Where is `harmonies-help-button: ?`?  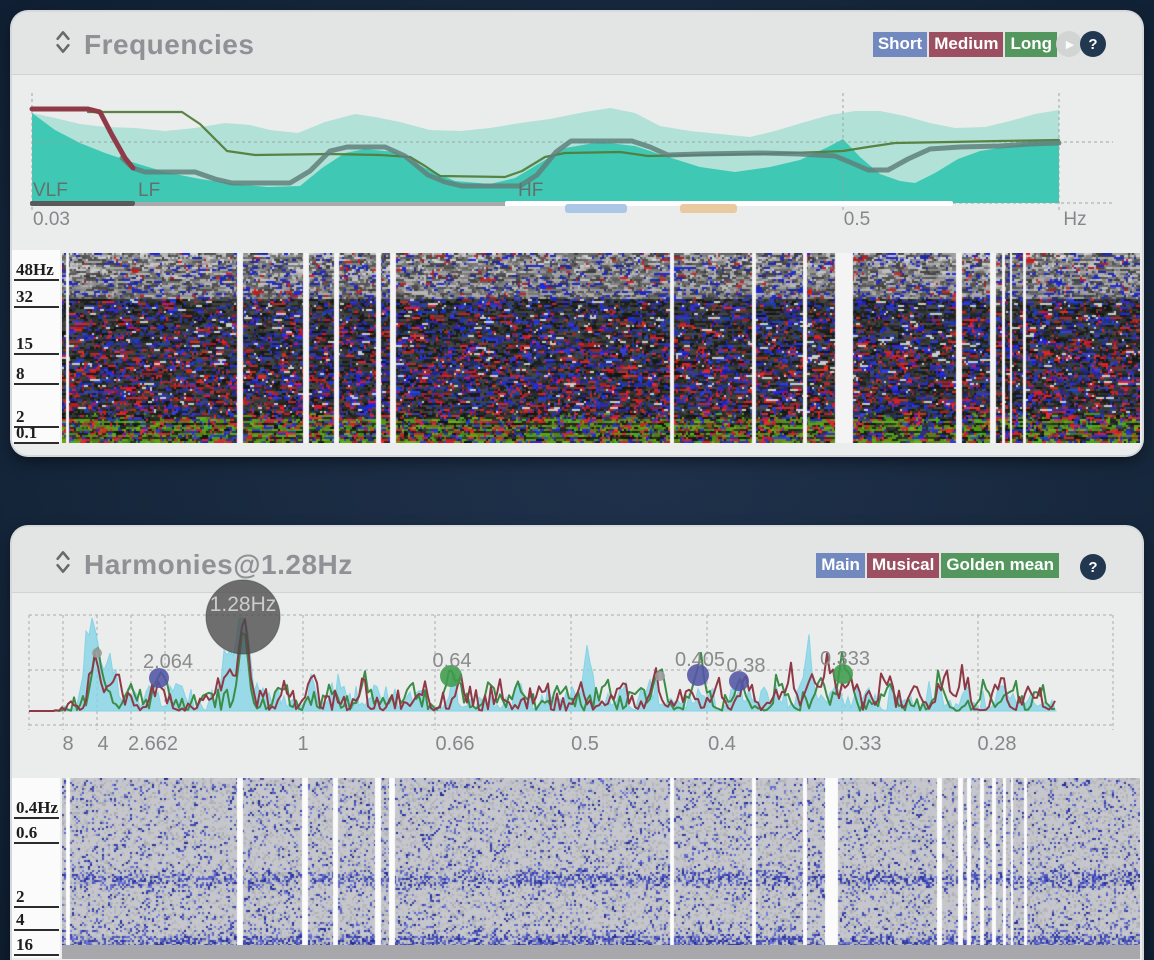 harmonies-help-button: ? is located at coordinates (1093, 567).